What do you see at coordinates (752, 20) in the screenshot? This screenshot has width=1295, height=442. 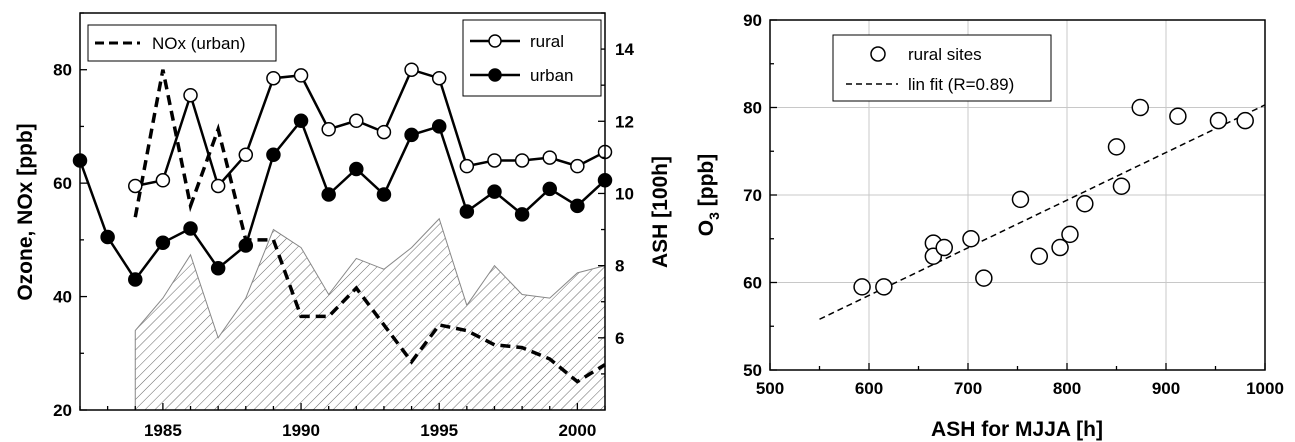 I see `scatter-y-tick-label: 90` at bounding box center [752, 20].